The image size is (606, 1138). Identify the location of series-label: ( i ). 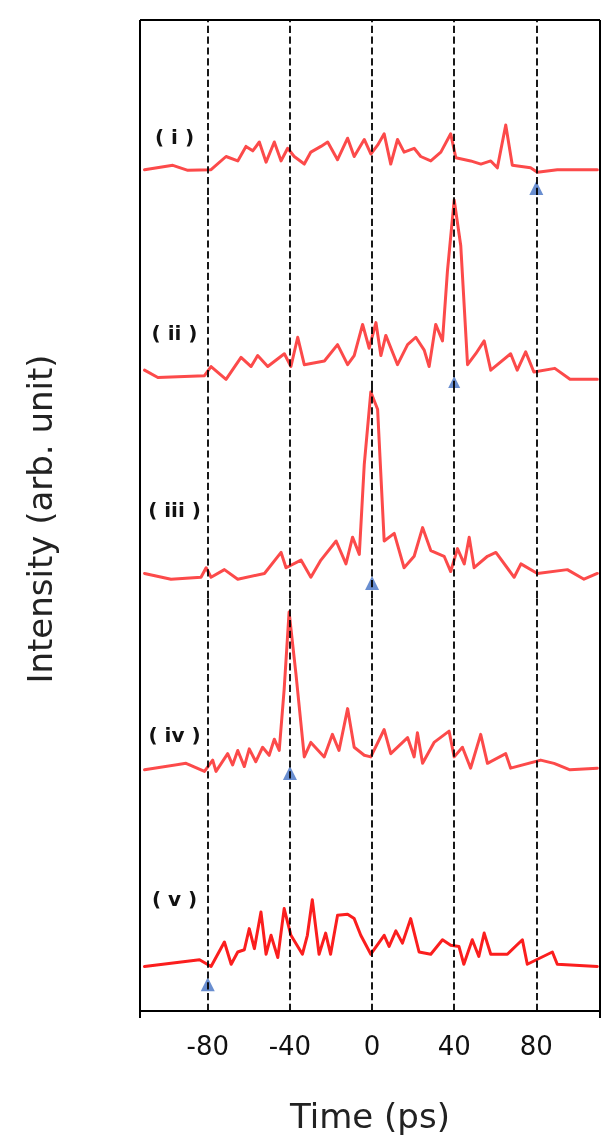
(174, 136).